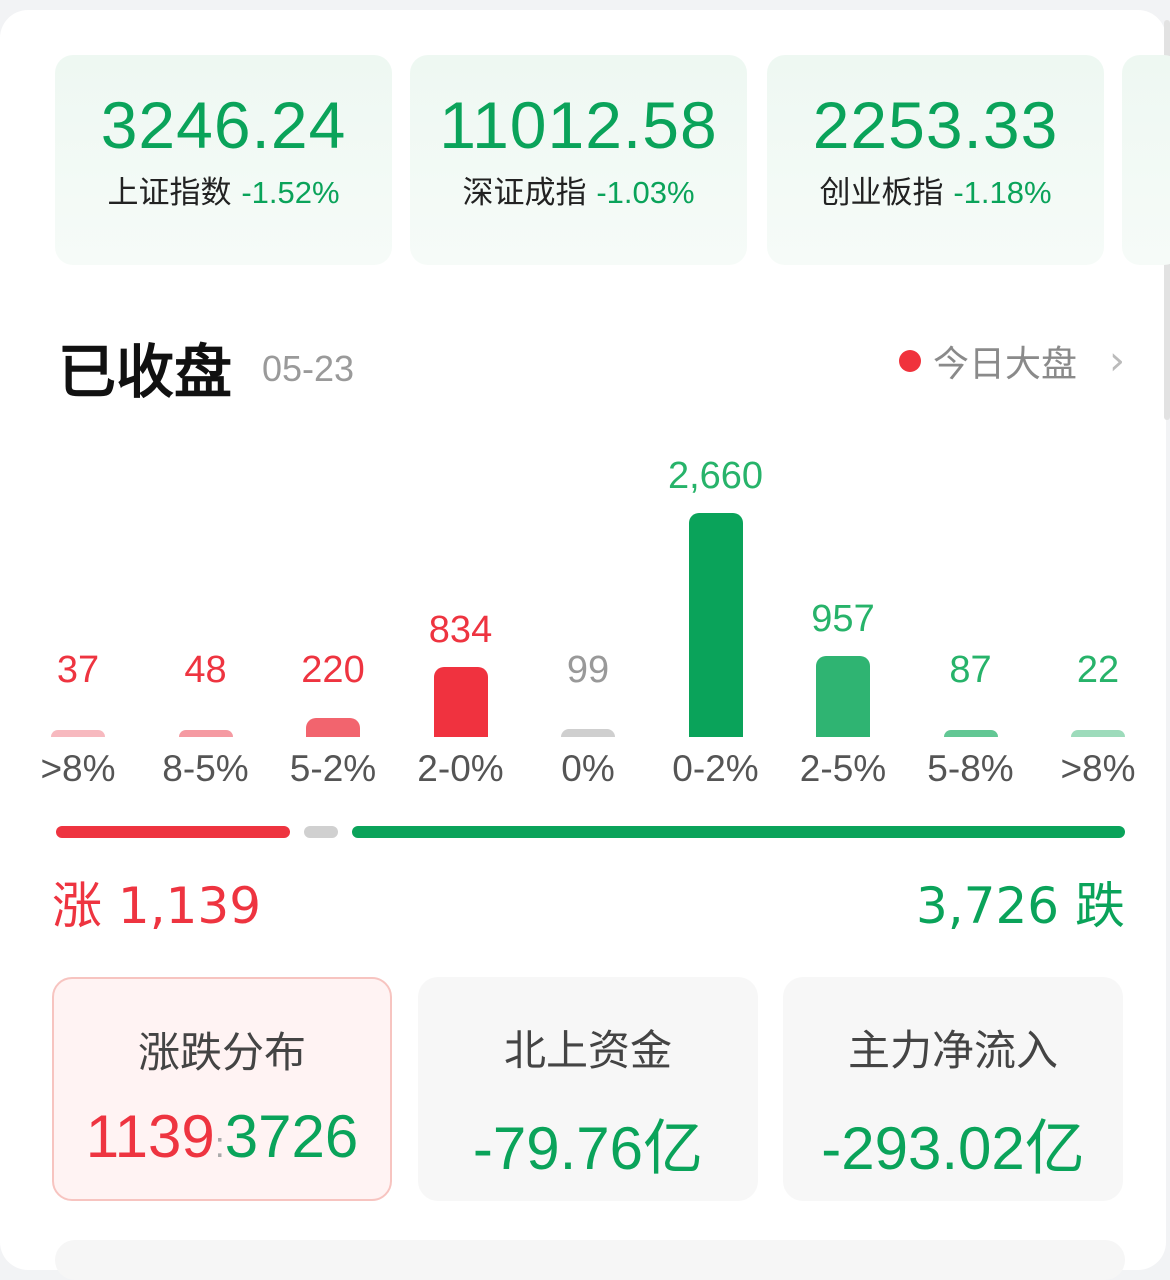 The height and width of the screenshot is (1280, 1170). What do you see at coordinates (173, 832) in the screenshot?
I see `up-ratio-bar` at bounding box center [173, 832].